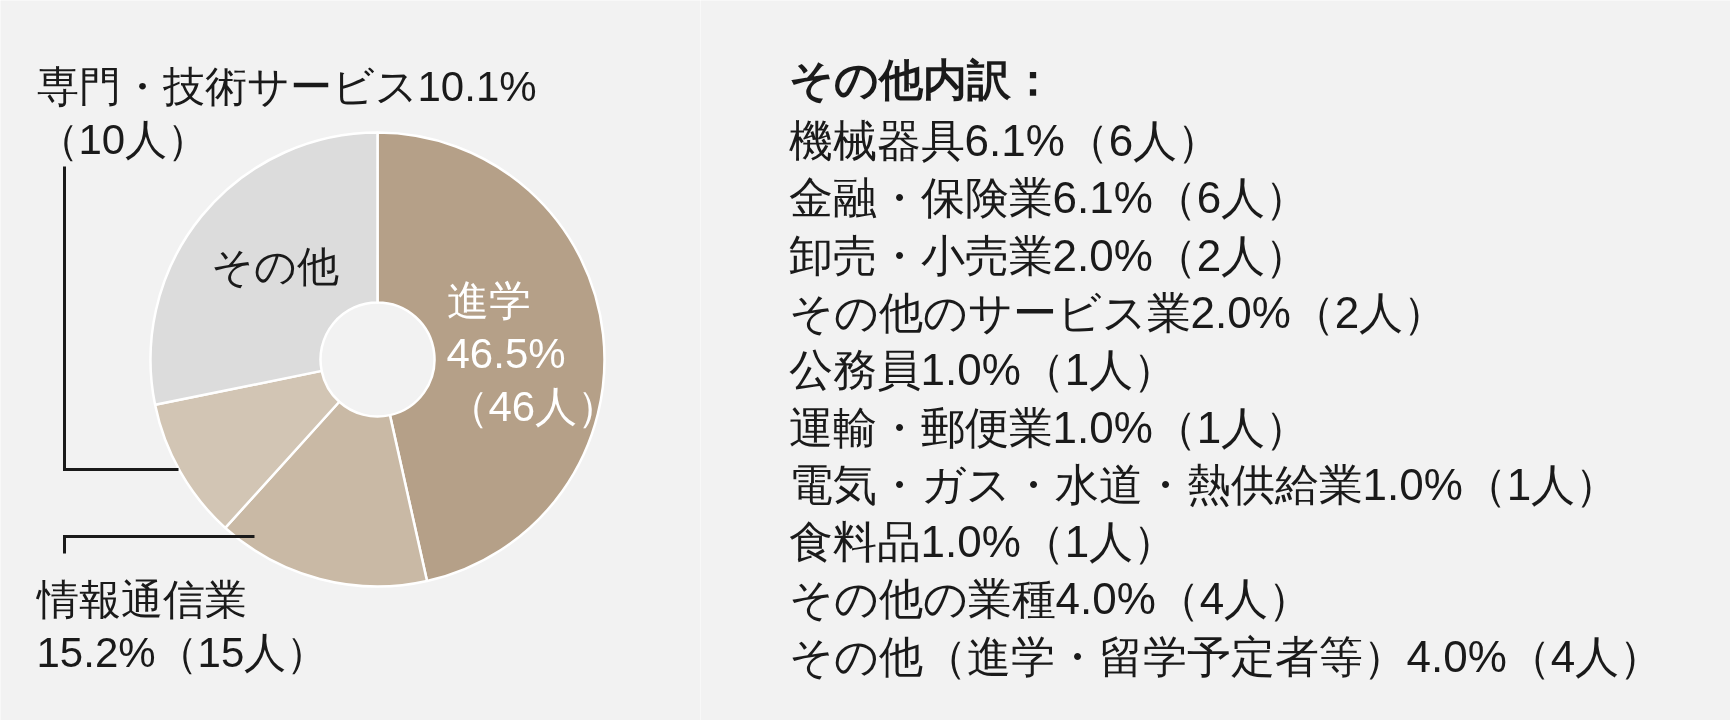 Image resolution: width=1730 pixels, height=720 pixels. Describe the element at coordinates (140, 599) in the screenshot. I see `slice-label: 情報通信業` at that location.